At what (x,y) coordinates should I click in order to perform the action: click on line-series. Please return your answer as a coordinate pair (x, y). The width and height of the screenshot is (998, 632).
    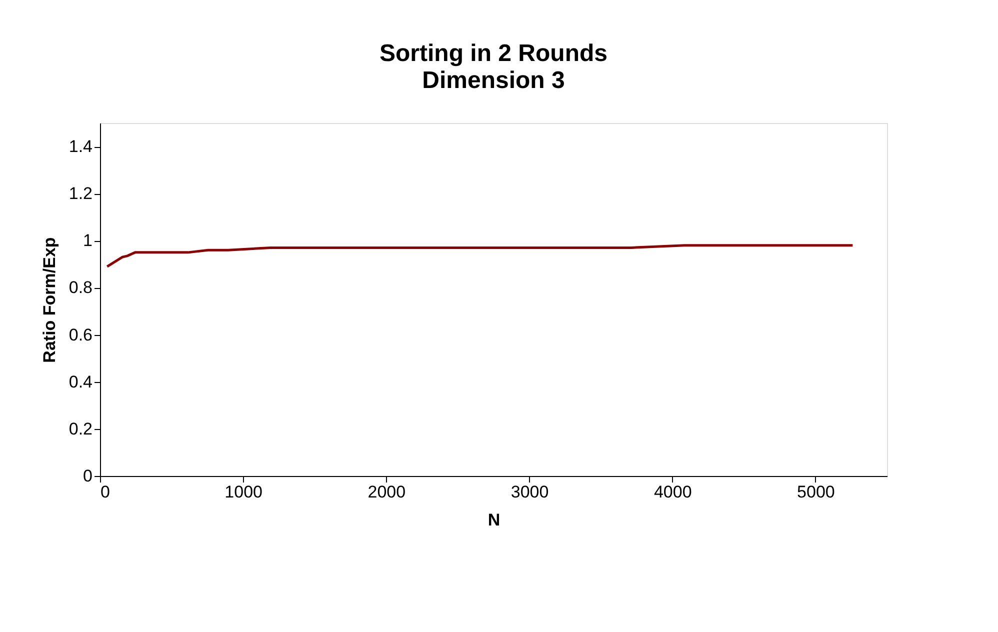
    Looking at the image, I should click on (480, 256).